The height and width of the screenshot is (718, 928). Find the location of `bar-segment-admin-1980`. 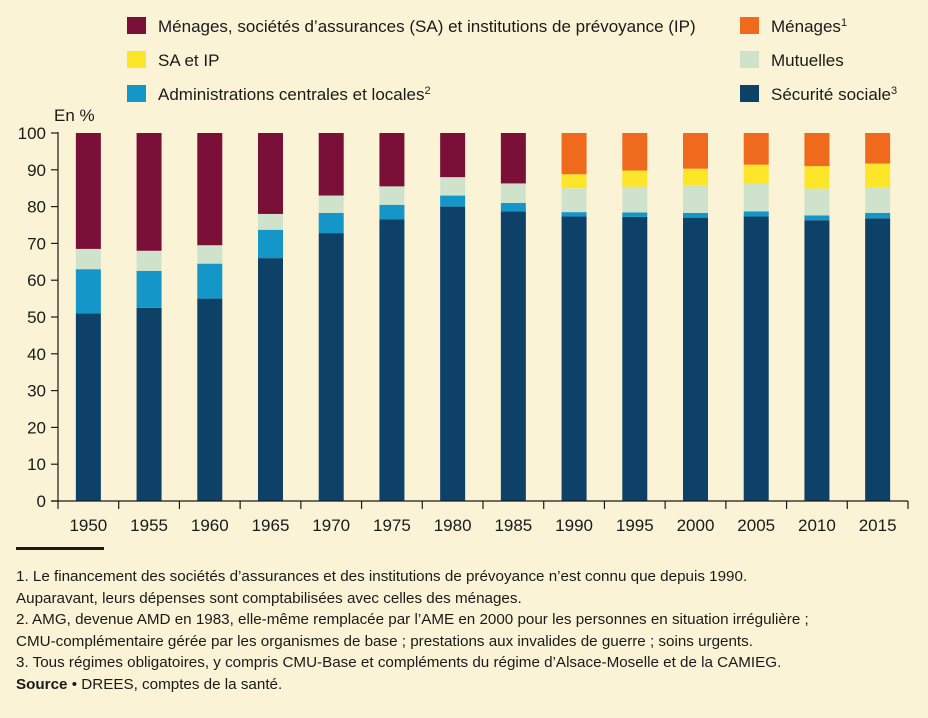

bar-segment-admin-1980 is located at coordinates (453, 201).